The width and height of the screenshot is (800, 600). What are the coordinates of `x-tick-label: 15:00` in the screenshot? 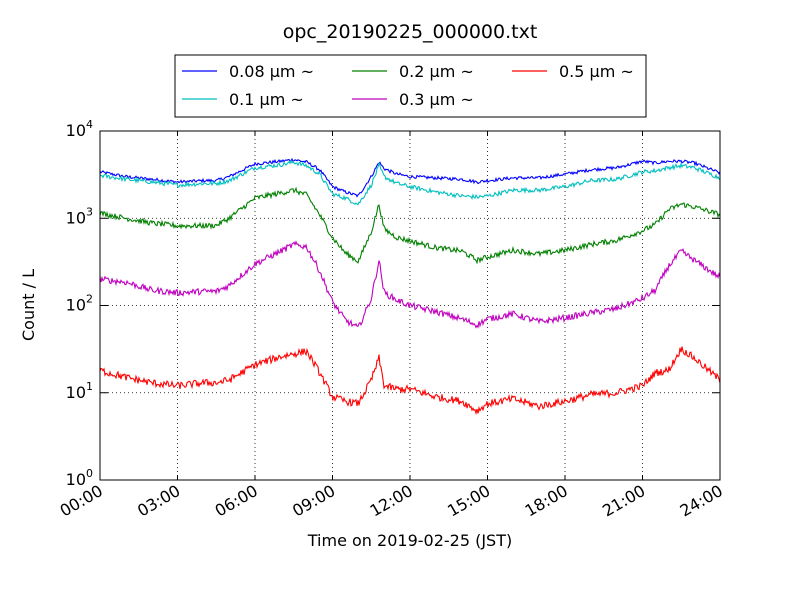 It's located at (468, 501).